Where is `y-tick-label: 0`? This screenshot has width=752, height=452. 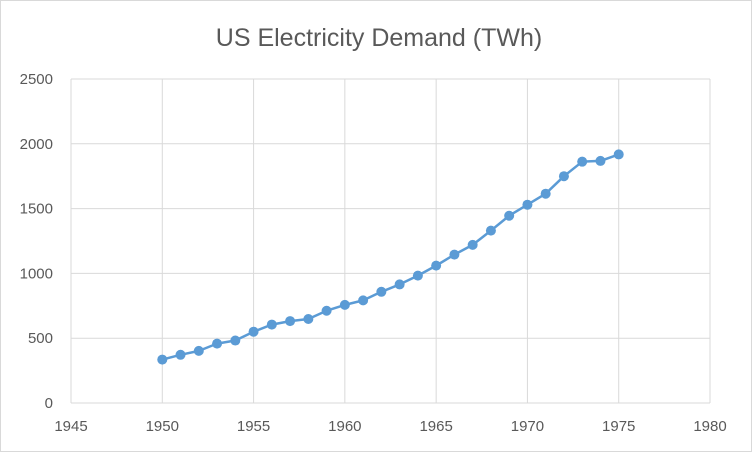 y-tick-label: 0 is located at coordinates (49, 403).